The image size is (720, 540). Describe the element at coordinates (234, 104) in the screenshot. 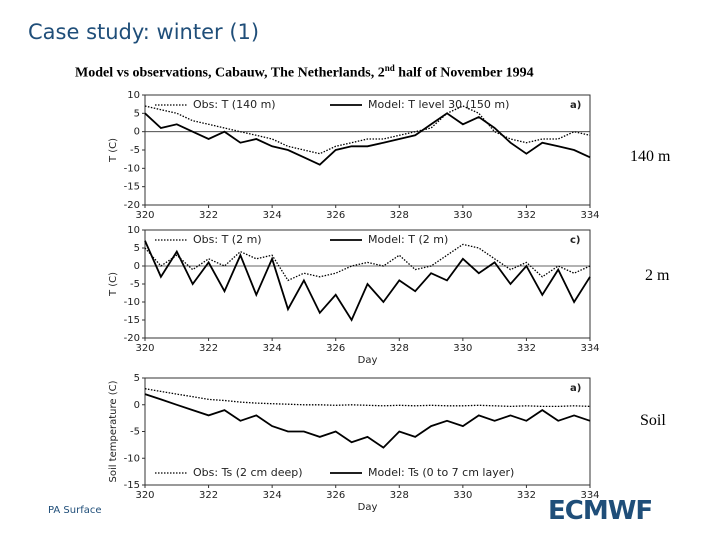

I see `legend-label: Obs: T (140 m)` at that location.